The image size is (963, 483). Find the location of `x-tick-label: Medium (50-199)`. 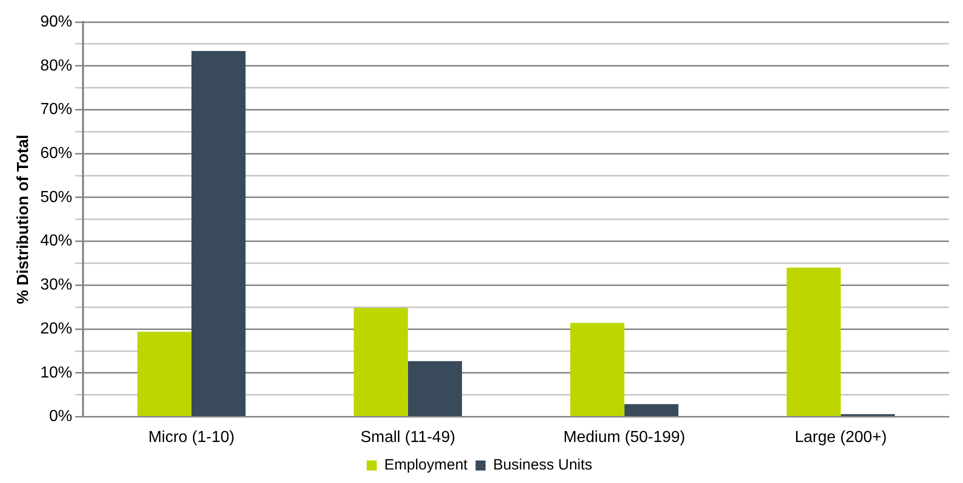

x-tick-label: Medium (50-199) is located at coordinates (624, 437).